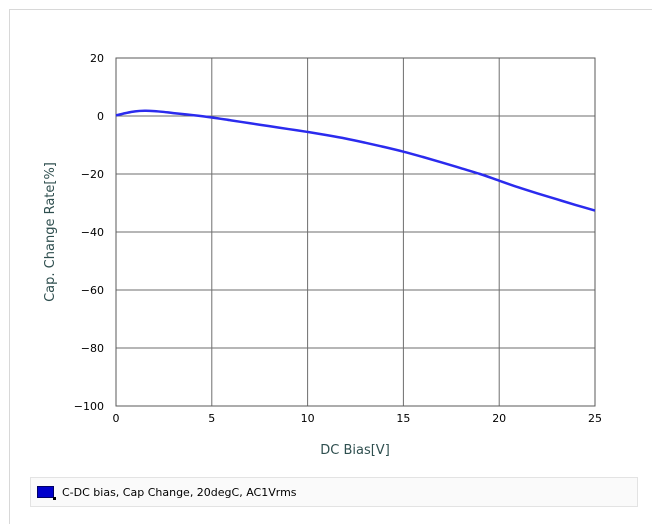 This screenshot has width=653, height=525. I want to click on series-line, so click(355, 160).